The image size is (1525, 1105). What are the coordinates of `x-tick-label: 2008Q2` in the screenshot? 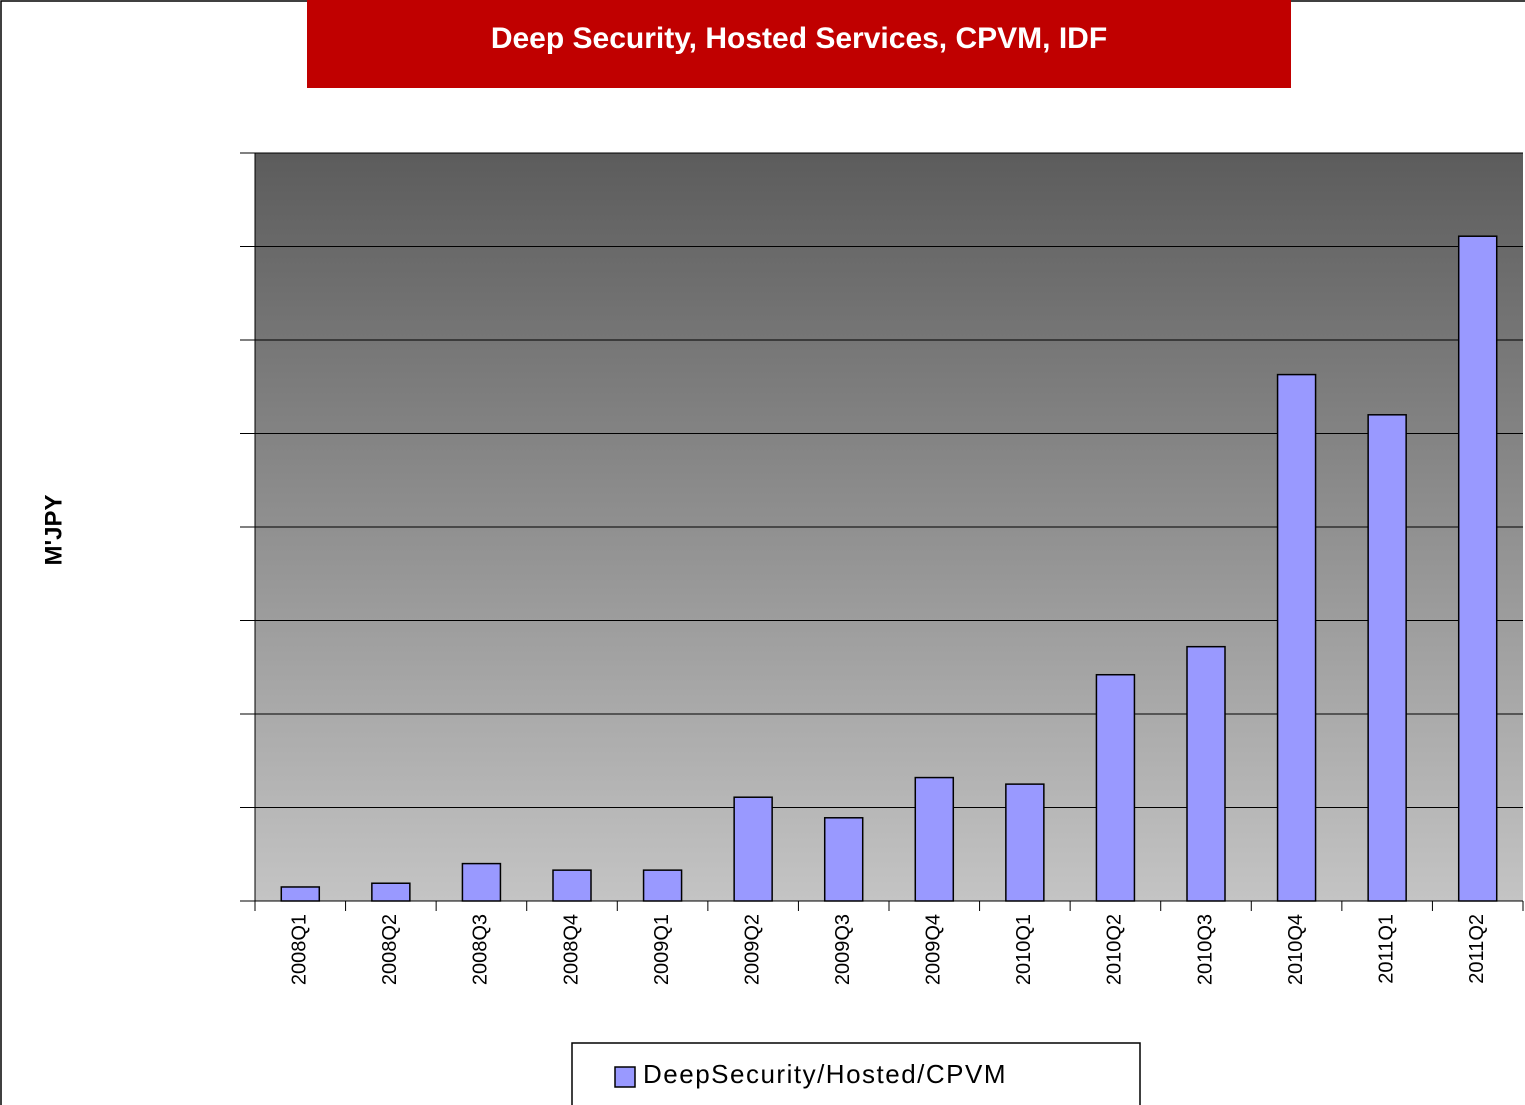 It's located at (390, 949).